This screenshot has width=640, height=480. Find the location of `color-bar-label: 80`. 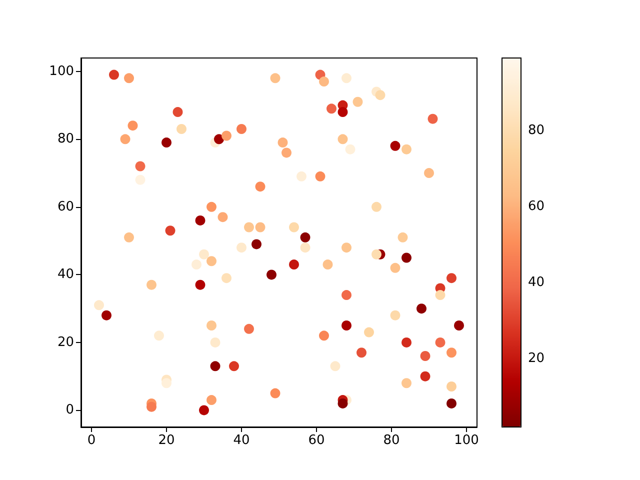

color-bar-label: 80 is located at coordinates (536, 130).